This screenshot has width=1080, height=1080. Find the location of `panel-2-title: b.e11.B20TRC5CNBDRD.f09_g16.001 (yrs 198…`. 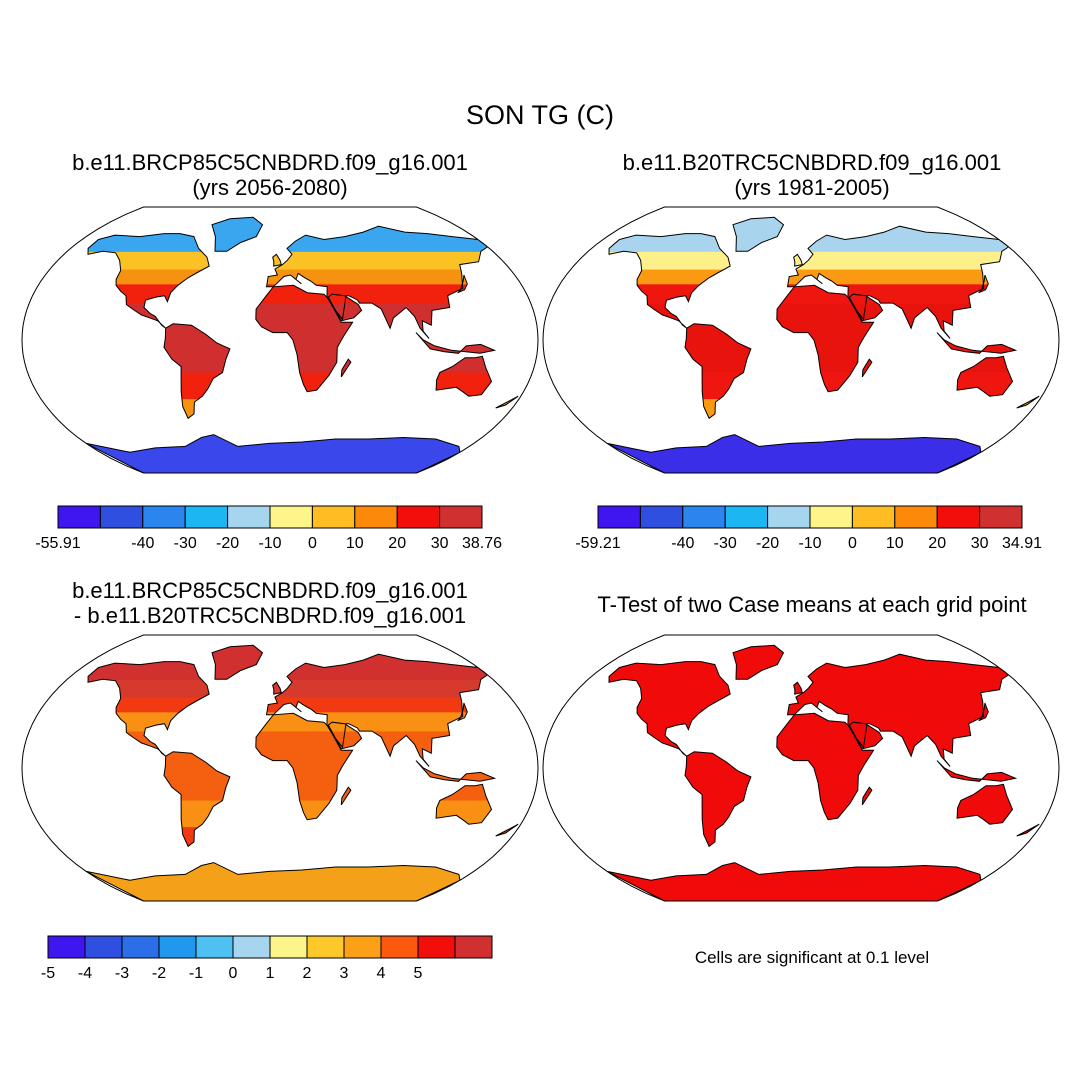

panel-2-title: b.e11.B20TRC5CNBDRD.f09_g16.001 (yrs 198… is located at coordinates (812, 175).